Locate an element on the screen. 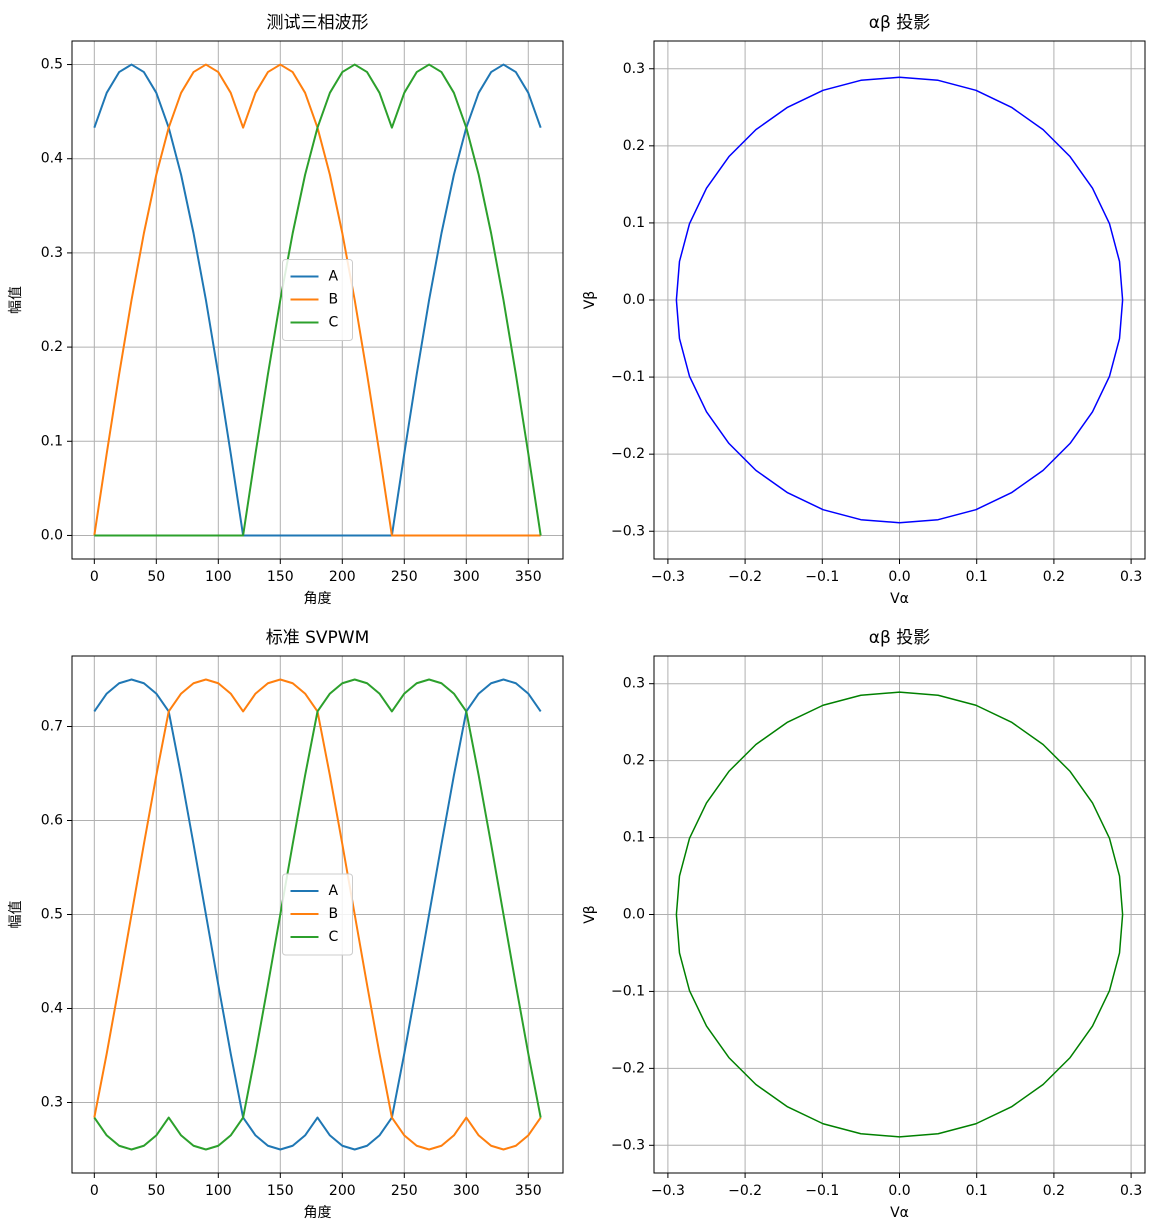 This screenshot has height=1231, width=1158. subplot-title: 标准 SVPWM is located at coordinates (318, 638).